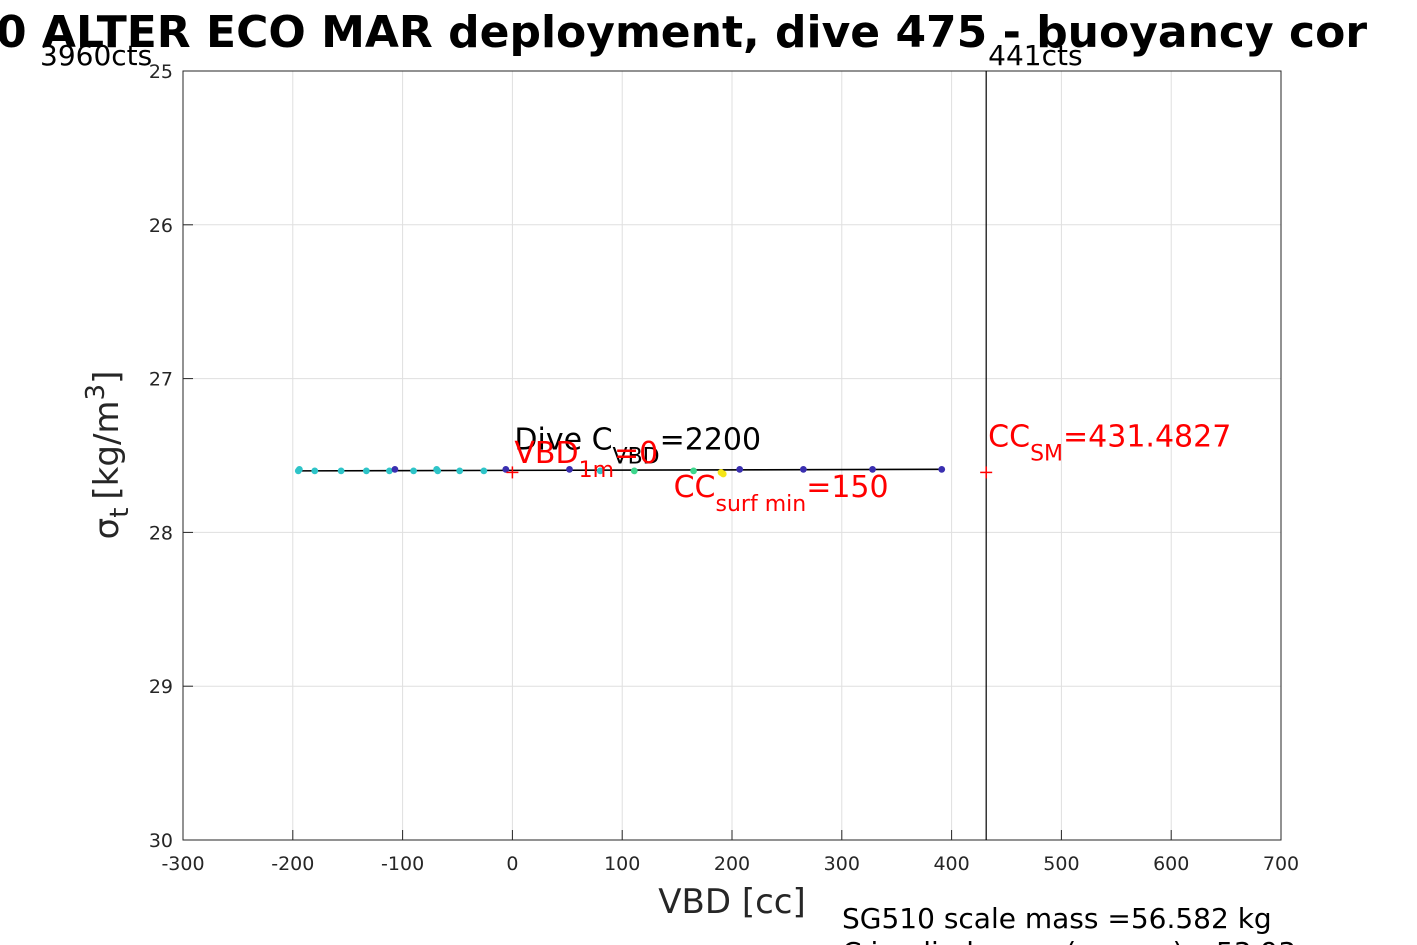 This screenshot has width=1417, height=945. What do you see at coordinates (1035, 55) in the screenshot?
I see `top-right-count-label: 441cts` at bounding box center [1035, 55].